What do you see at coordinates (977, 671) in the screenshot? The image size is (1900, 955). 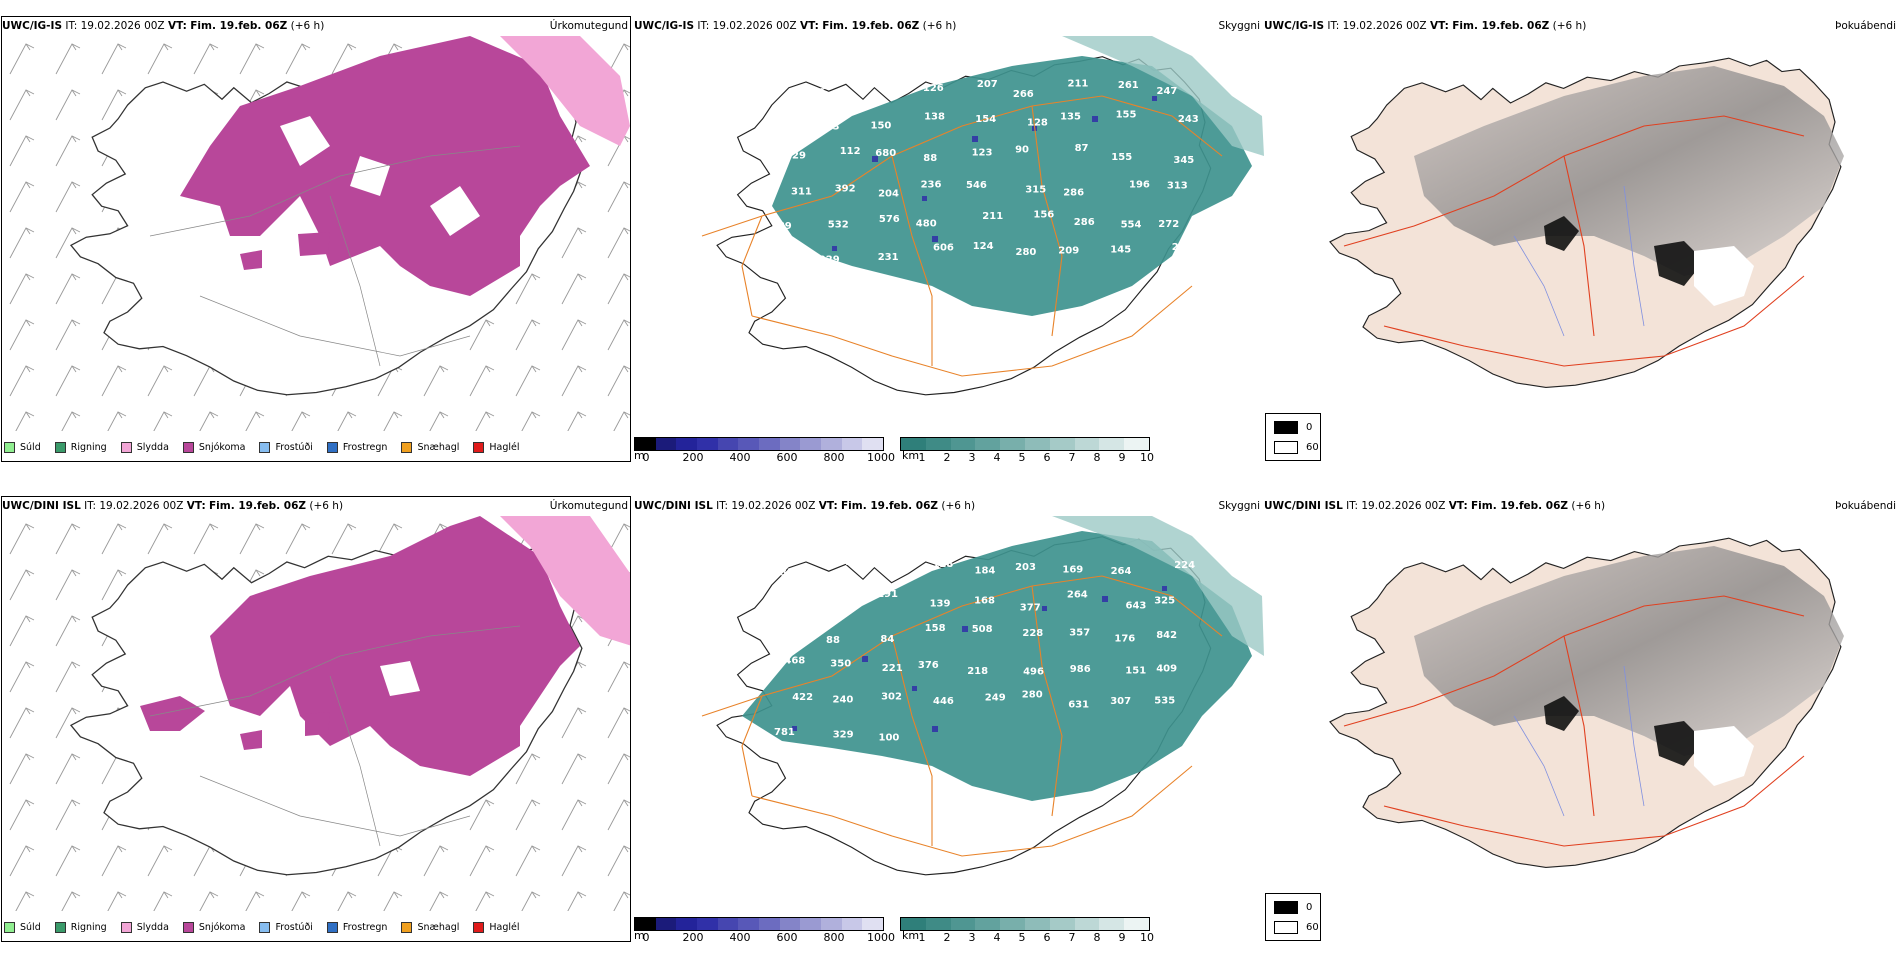 I see `visibility-value: 218` at bounding box center [977, 671].